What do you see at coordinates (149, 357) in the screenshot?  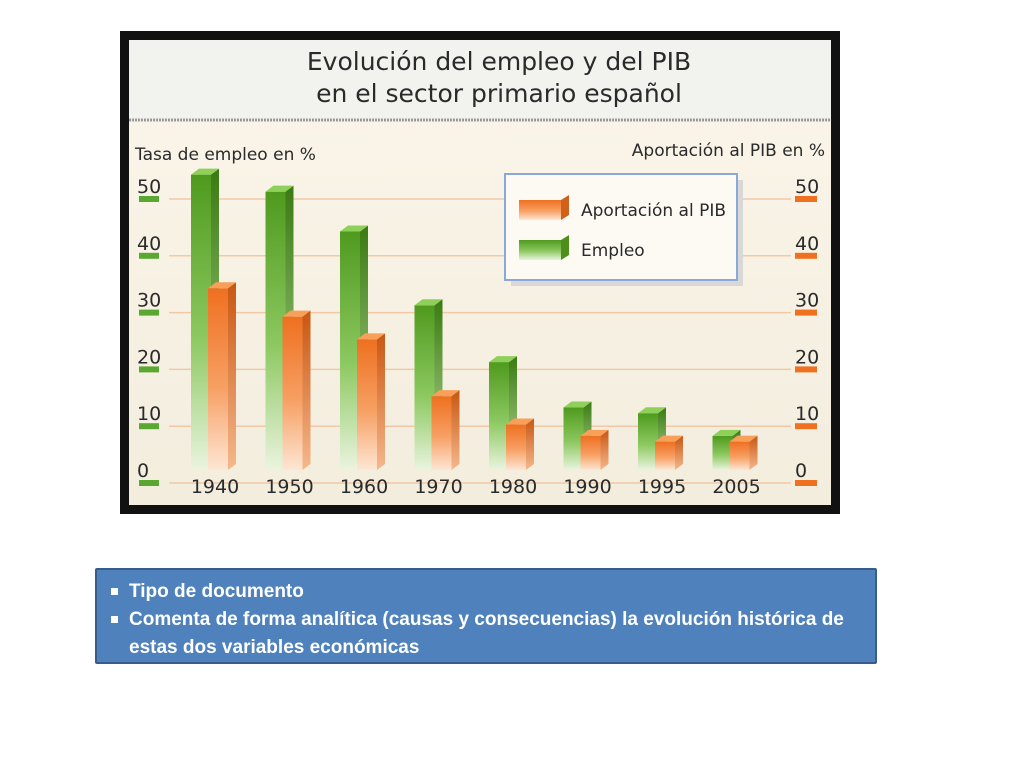 I see `left-tick-label: 20` at bounding box center [149, 357].